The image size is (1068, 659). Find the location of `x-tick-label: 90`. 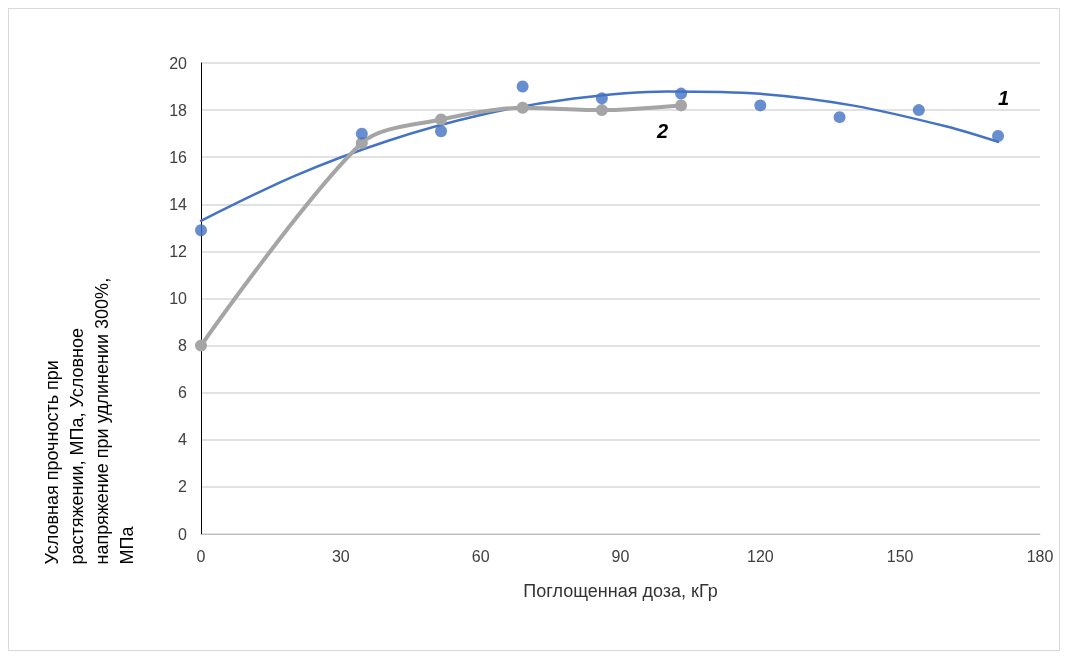

x-tick-label: 90 is located at coordinates (620, 556).